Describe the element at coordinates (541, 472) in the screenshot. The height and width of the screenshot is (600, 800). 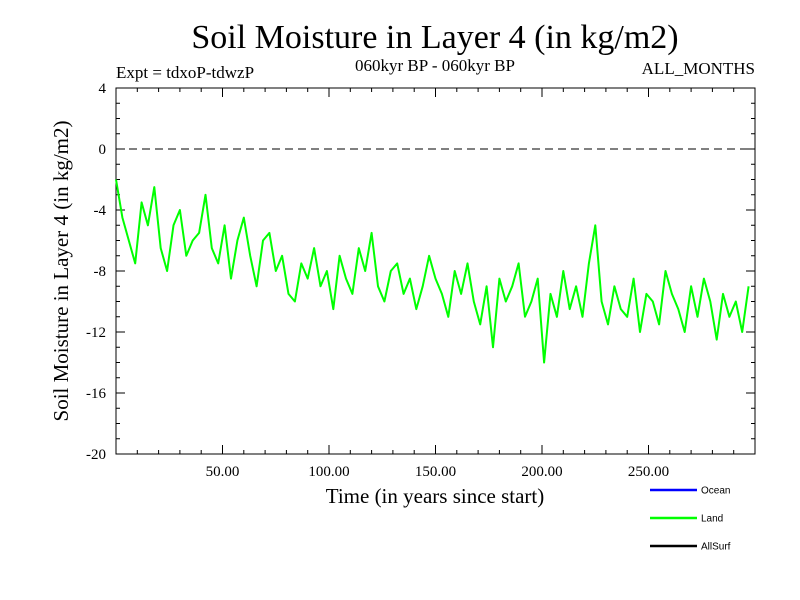
I see `x-tick-label: 200.00` at that location.